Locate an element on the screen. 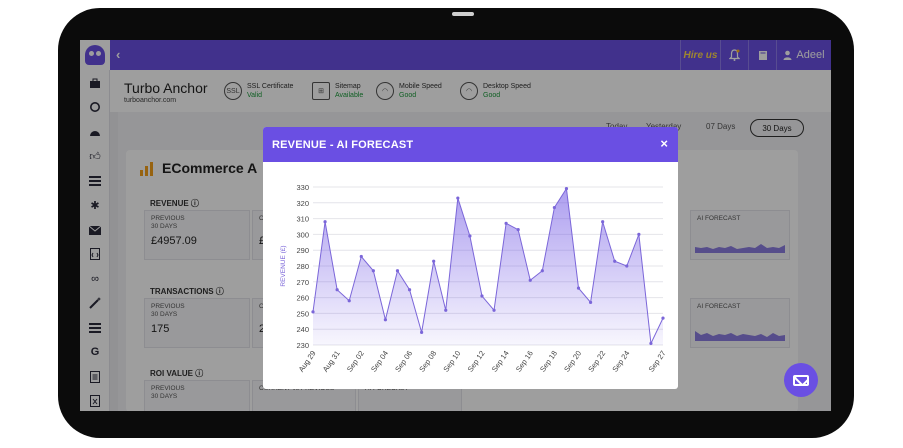 This screenshot has height=448, width=903. wand-icon is located at coordinates (95, 303).